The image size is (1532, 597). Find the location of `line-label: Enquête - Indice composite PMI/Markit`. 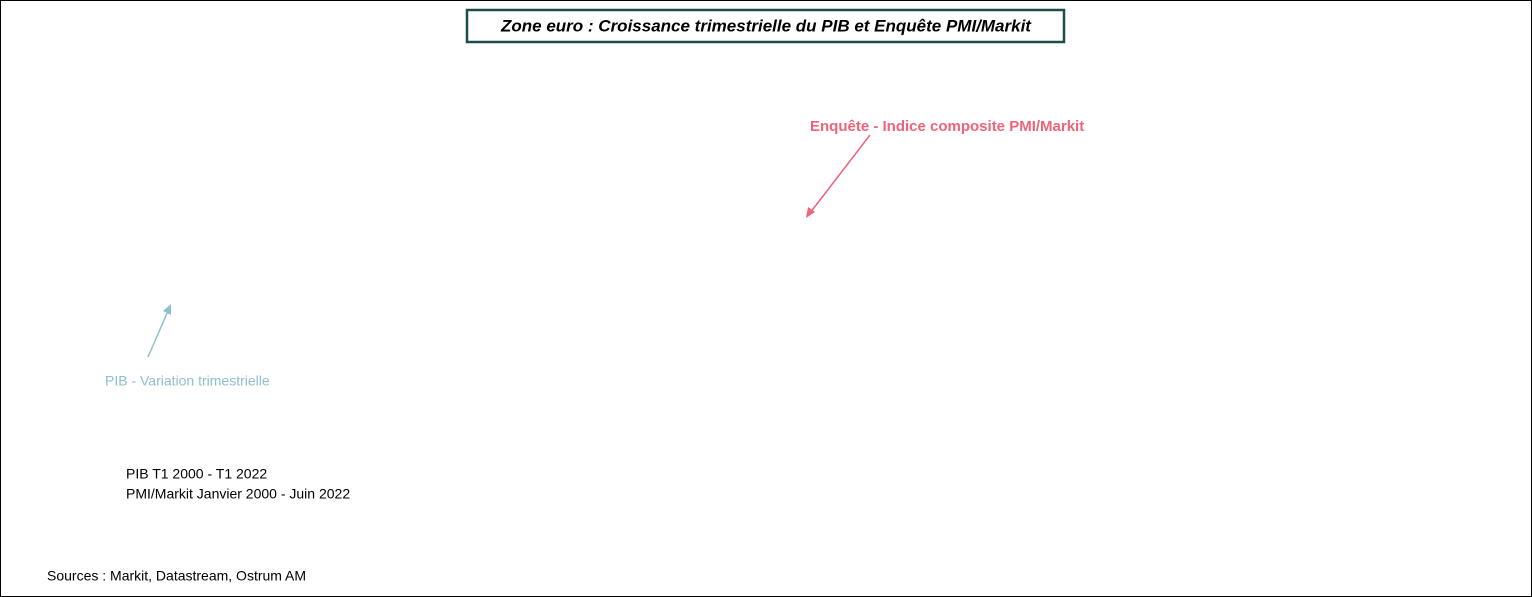

line-label: Enquête - Indice composite PMI/Markit is located at coordinates (947, 126).